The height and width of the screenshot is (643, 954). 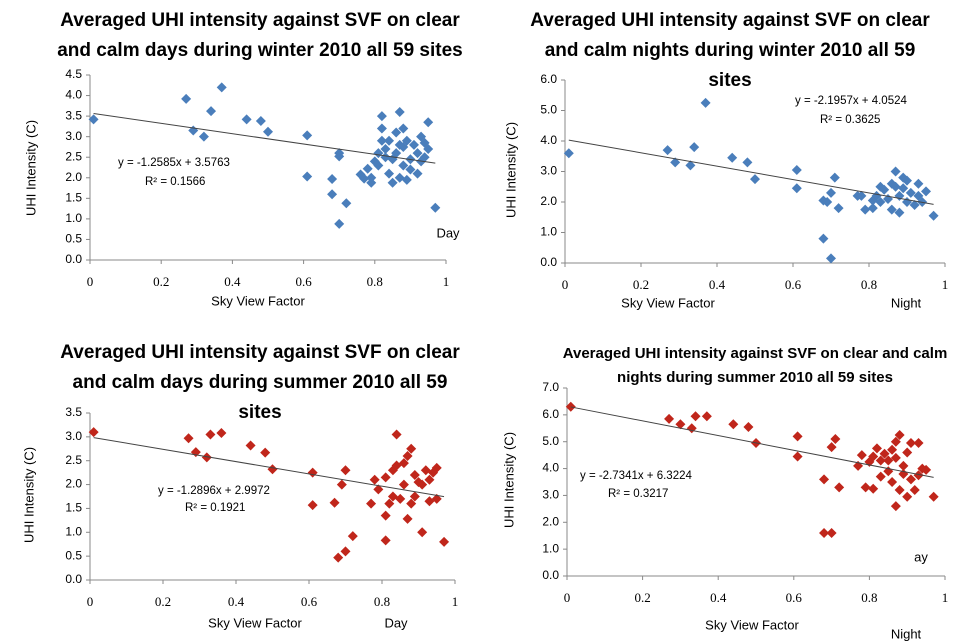 What do you see at coordinates (214, 491) in the screenshot?
I see `trendline-equation: y = -1.2896x + 2.9972` at bounding box center [214, 491].